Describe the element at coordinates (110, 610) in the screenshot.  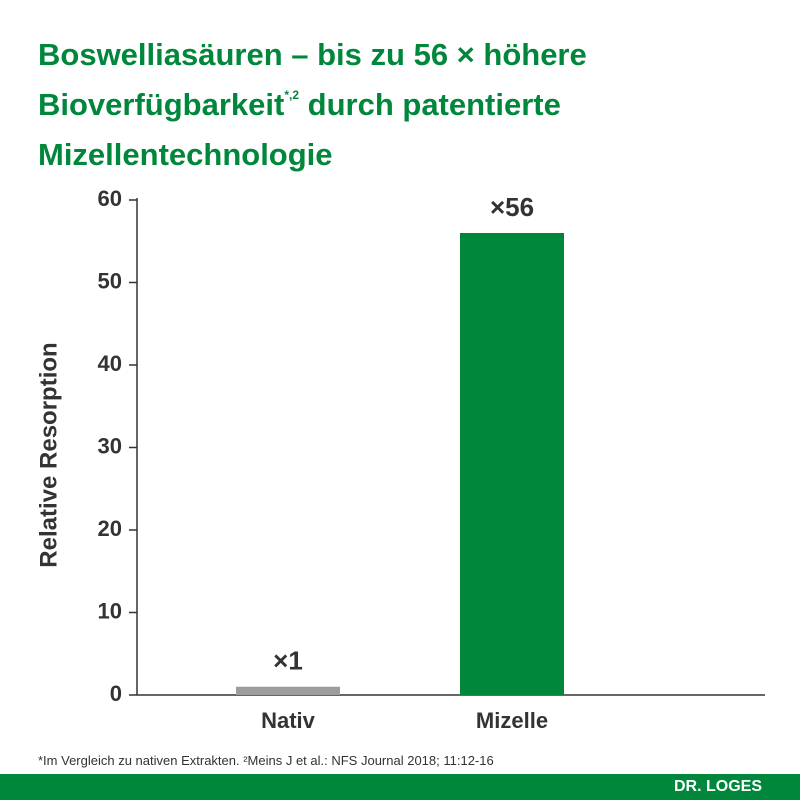
I see `y-tick-label: 10` at that location.